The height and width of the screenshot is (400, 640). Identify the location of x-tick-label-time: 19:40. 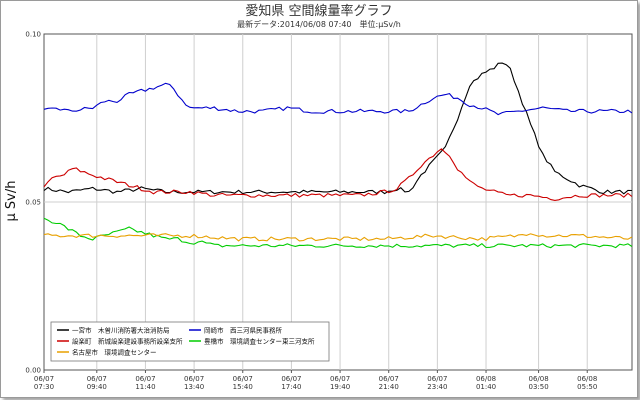
(340, 387).